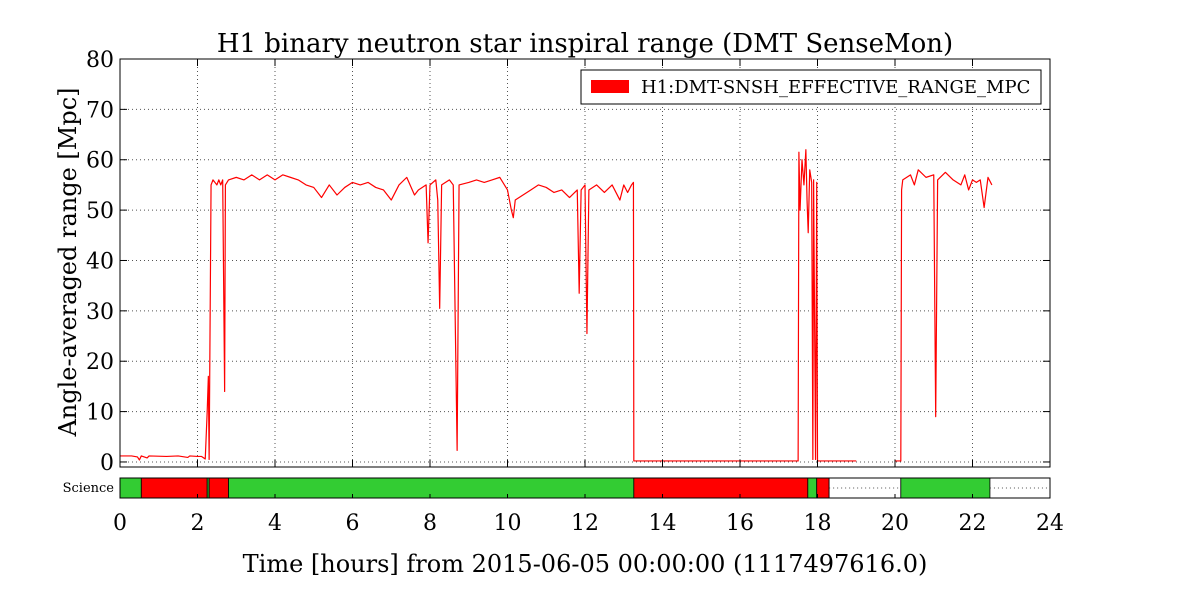 The width and height of the screenshot is (1200, 600). Describe the element at coordinates (100, 413) in the screenshot. I see `y-tick-label: 10` at that location.